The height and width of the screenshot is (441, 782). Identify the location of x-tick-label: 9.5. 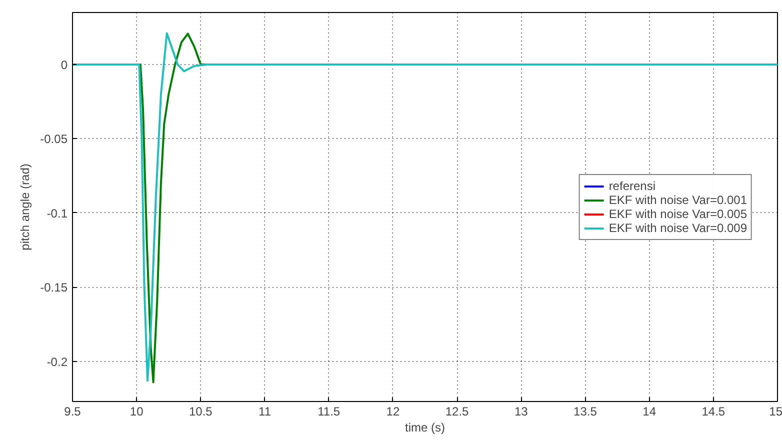
(73, 411).